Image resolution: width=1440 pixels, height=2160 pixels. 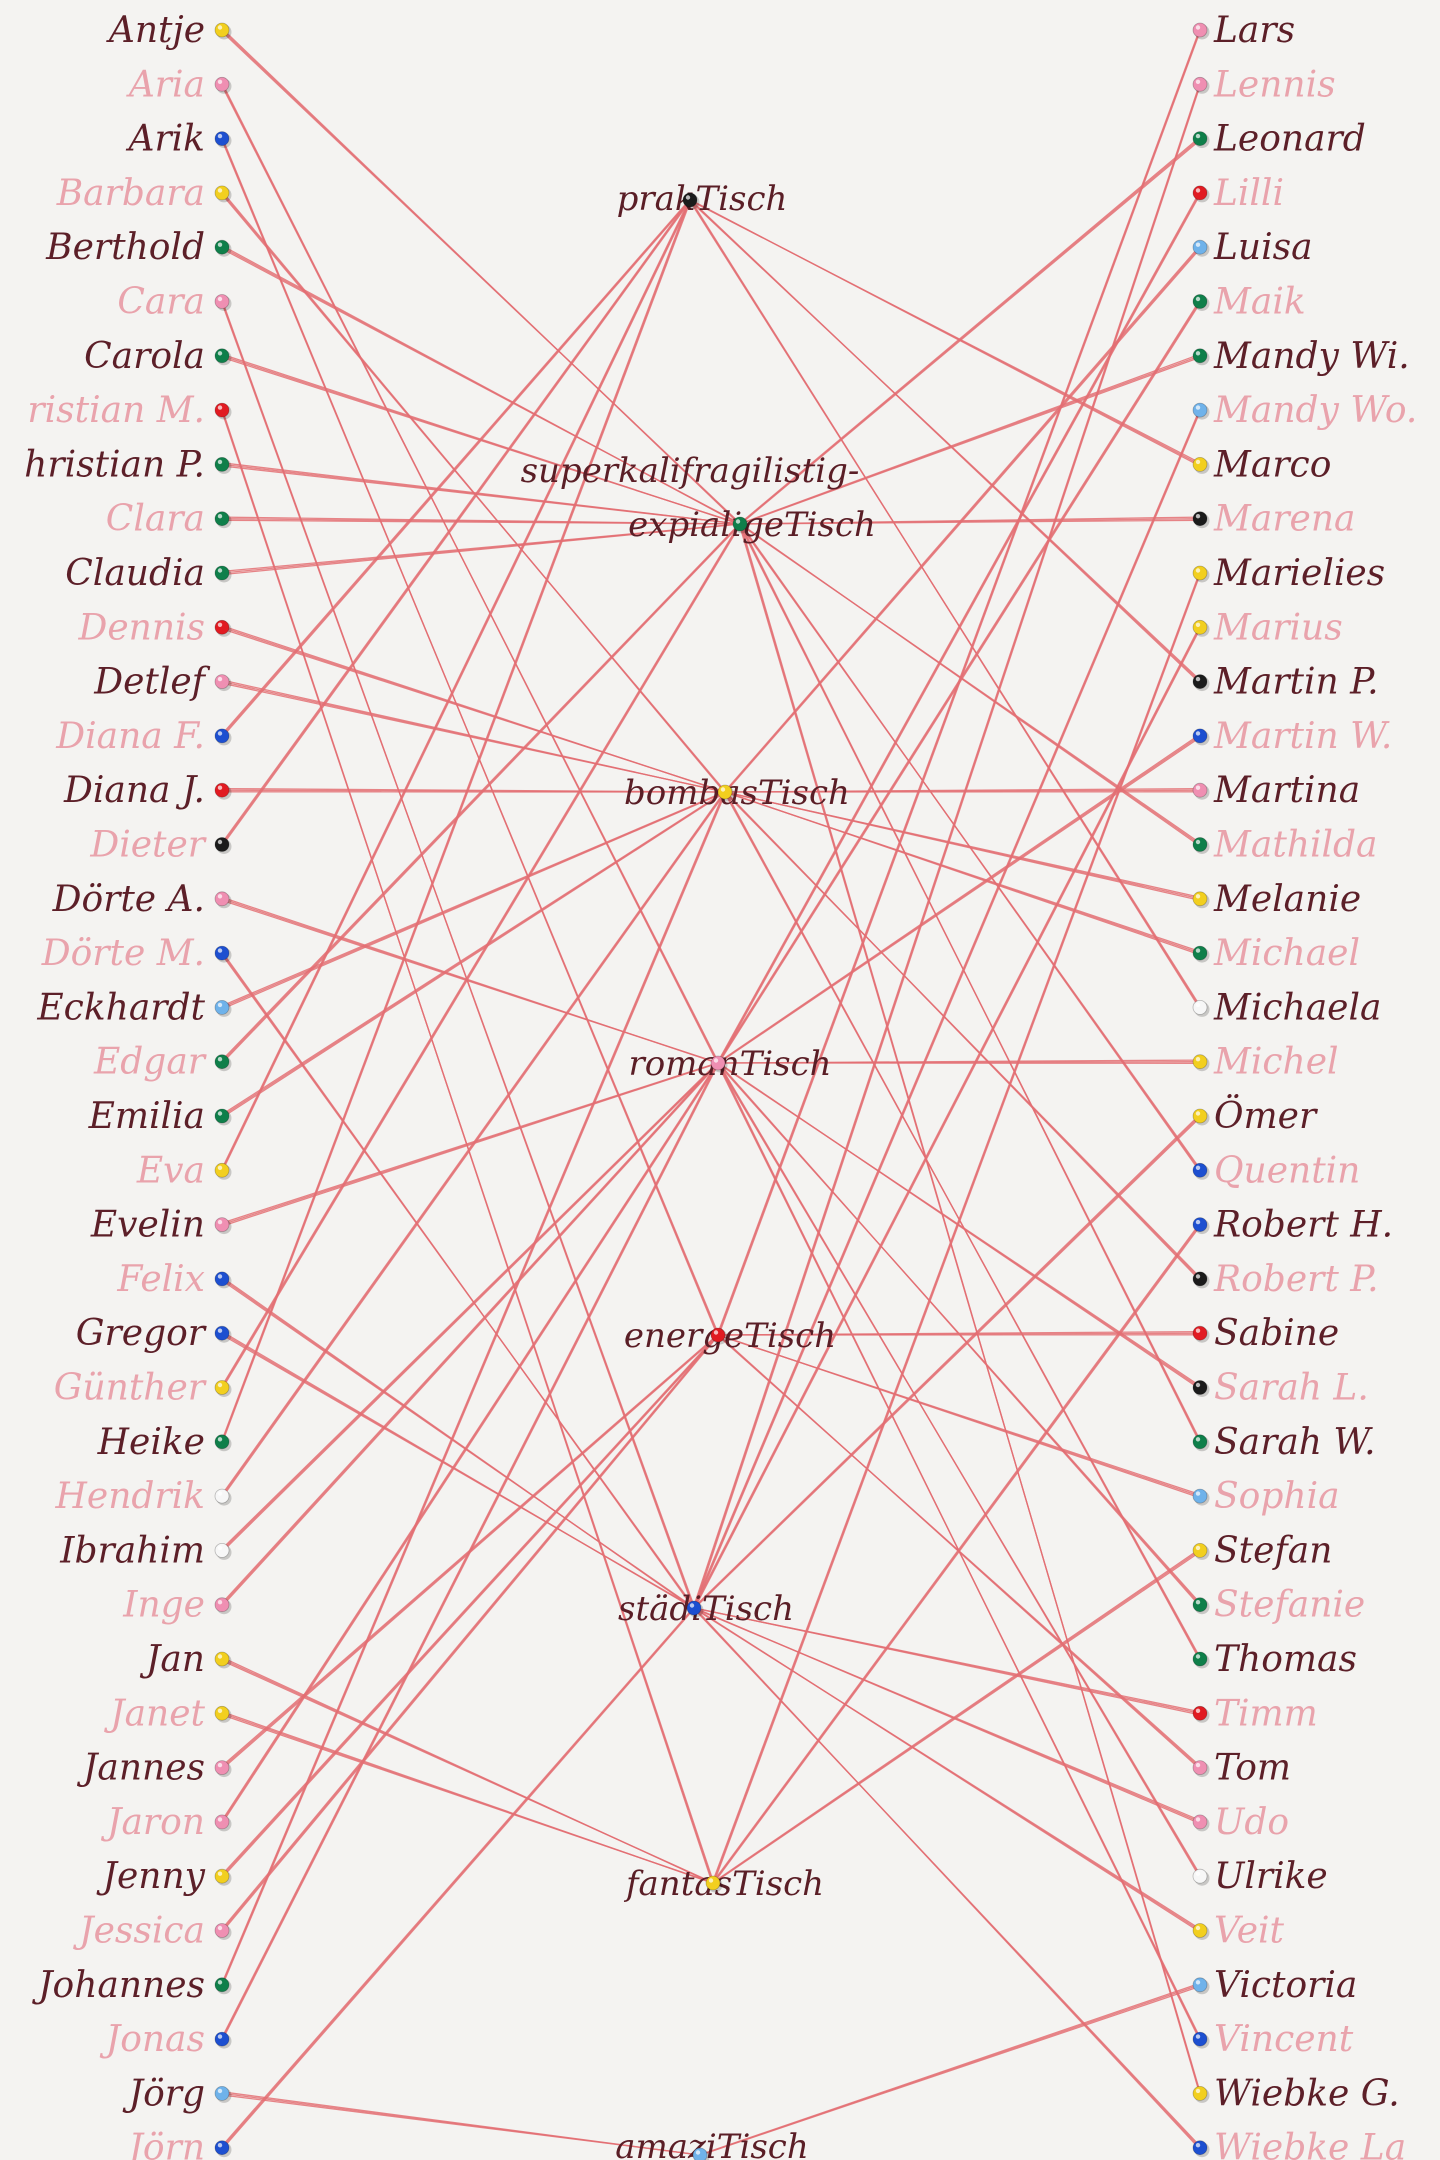 I want to click on pin-icon-left-diana-f, so click(x=223, y=737).